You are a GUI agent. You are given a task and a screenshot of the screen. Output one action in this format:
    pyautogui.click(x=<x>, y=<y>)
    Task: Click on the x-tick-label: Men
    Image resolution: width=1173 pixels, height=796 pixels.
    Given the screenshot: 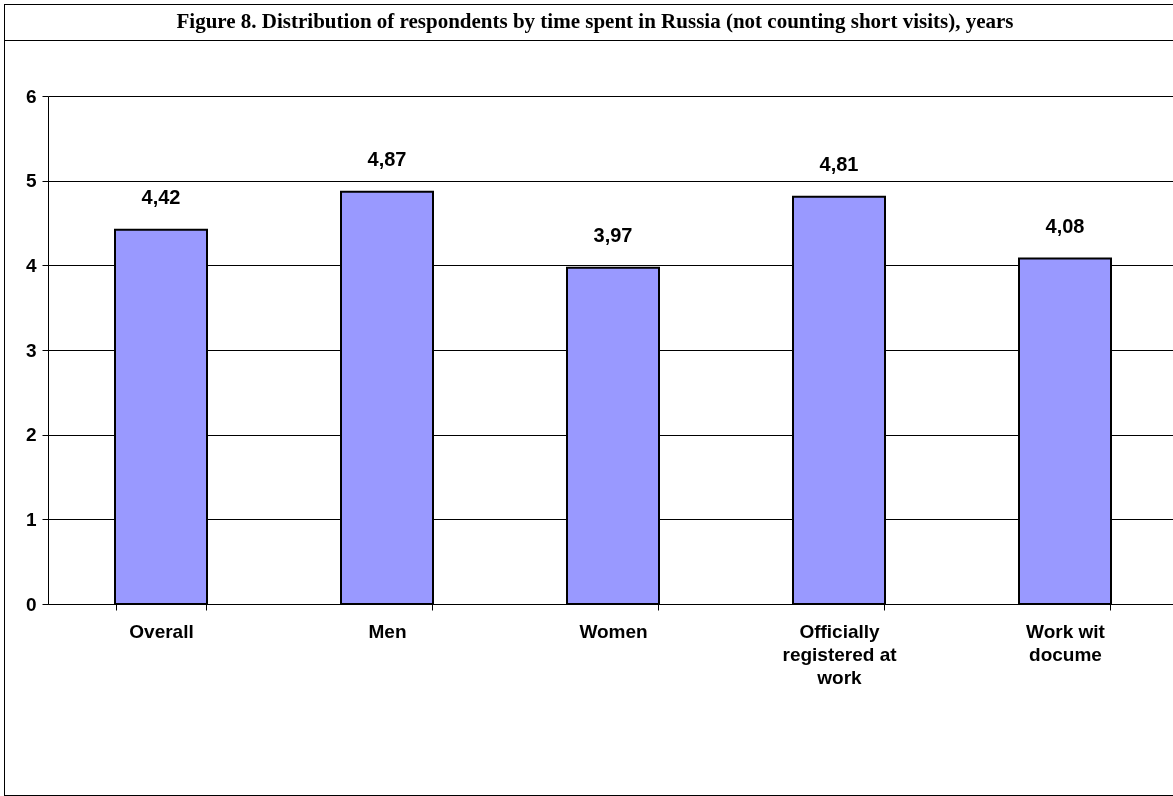 What is the action you would take?
    pyautogui.click(x=387, y=631)
    